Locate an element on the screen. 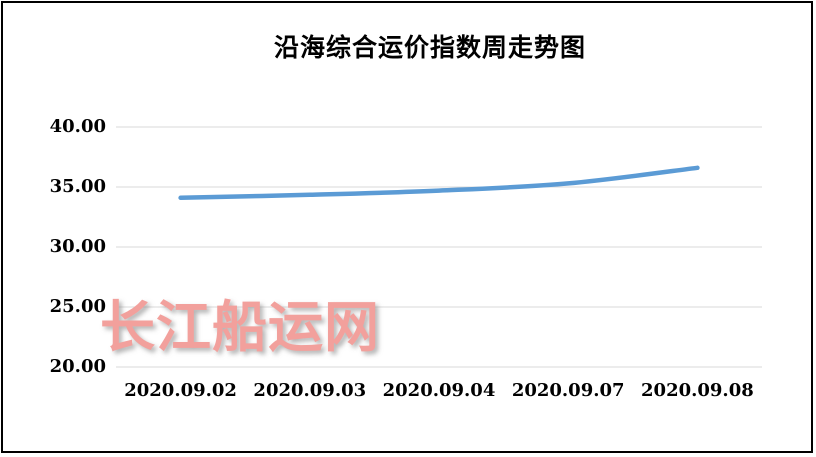  chart-title: 沿海综合运价指数周走势图 is located at coordinates (429, 47).